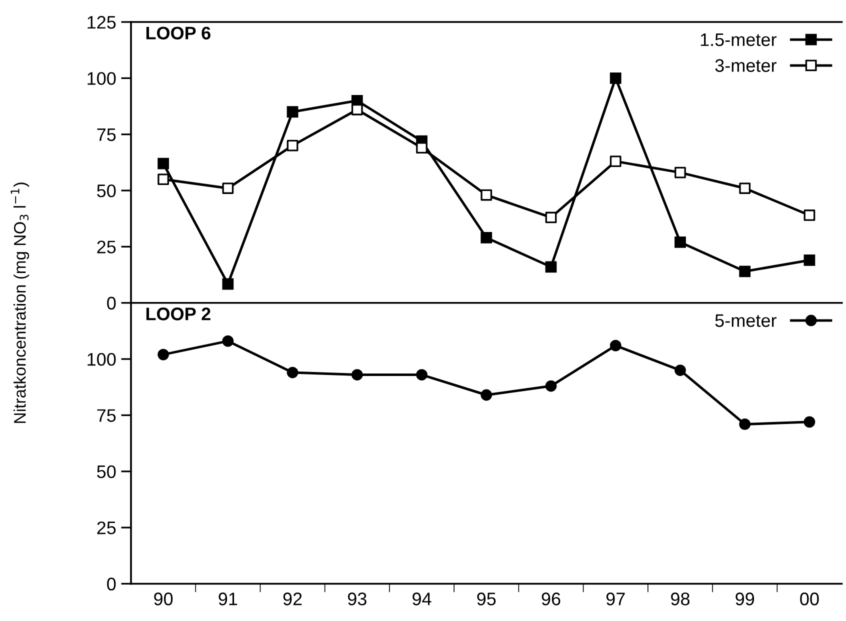 The image size is (846, 621). Describe the element at coordinates (292, 599) in the screenshot. I see `x-tick-label: 92` at that location.